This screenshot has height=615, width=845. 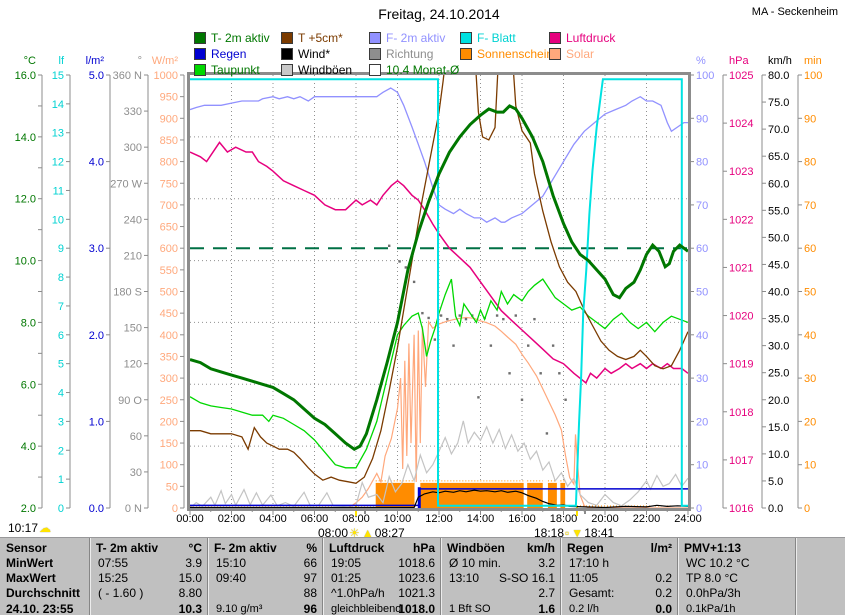 I want to click on sunrise-annotation: 08:00☀ ▲08:27, so click(x=361, y=533).